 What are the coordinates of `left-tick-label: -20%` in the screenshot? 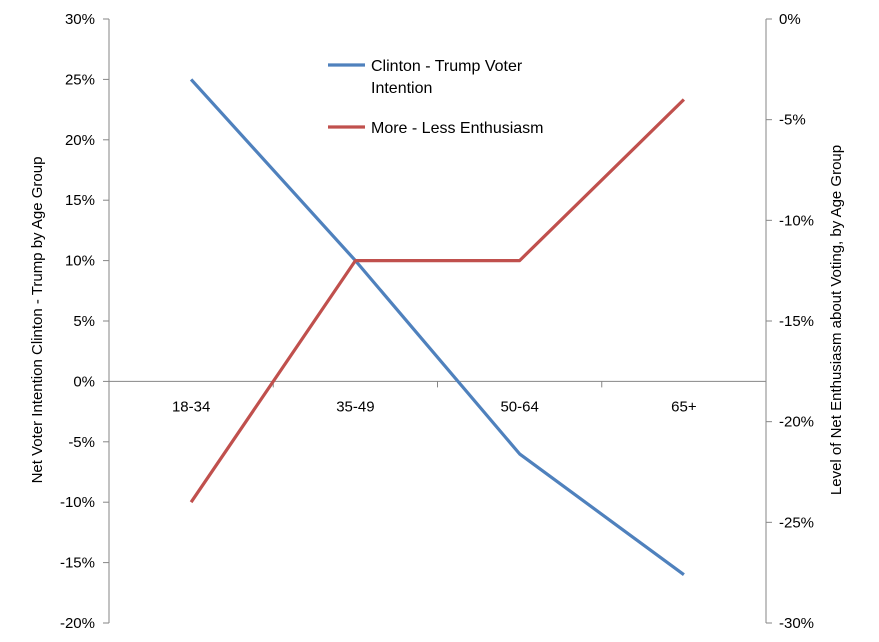 It's located at (77, 623).